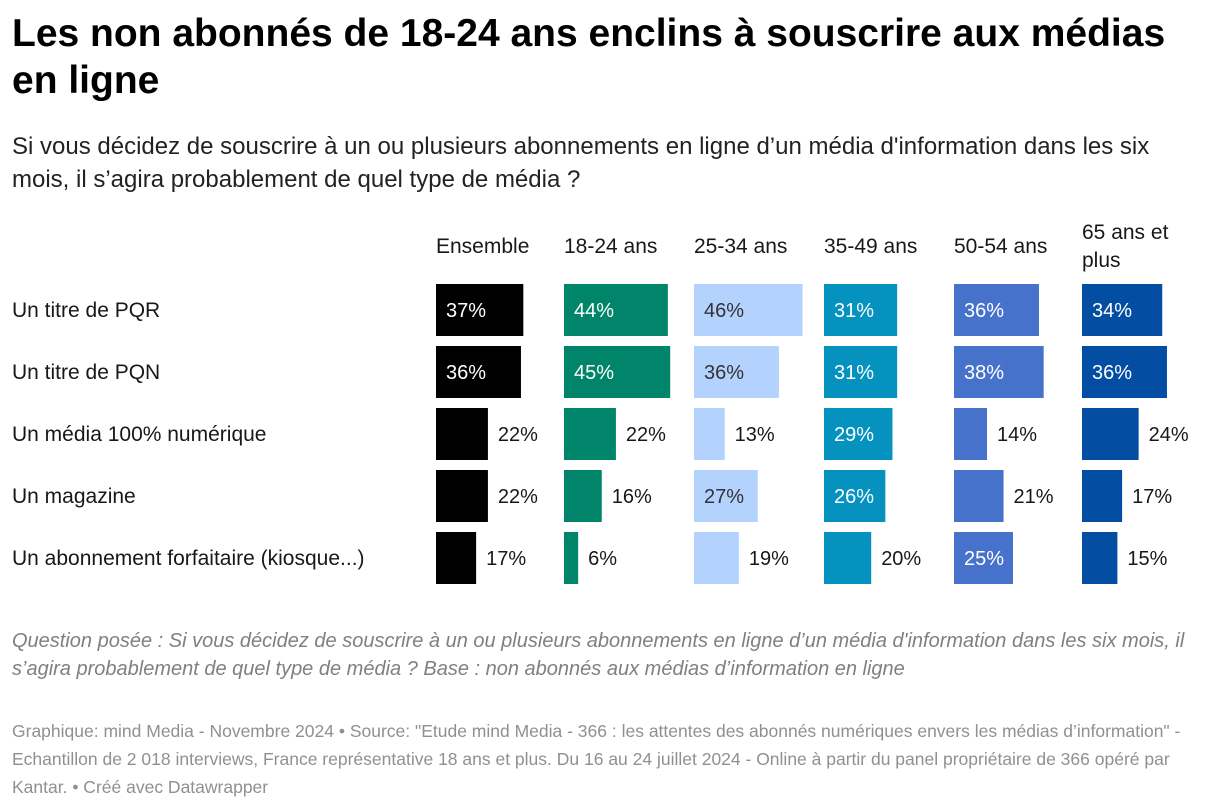  What do you see at coordinates (646, 435) in the screenshot?
I see `value-label-18-24-ans-3: 22%` at bounding box center [646, 435].